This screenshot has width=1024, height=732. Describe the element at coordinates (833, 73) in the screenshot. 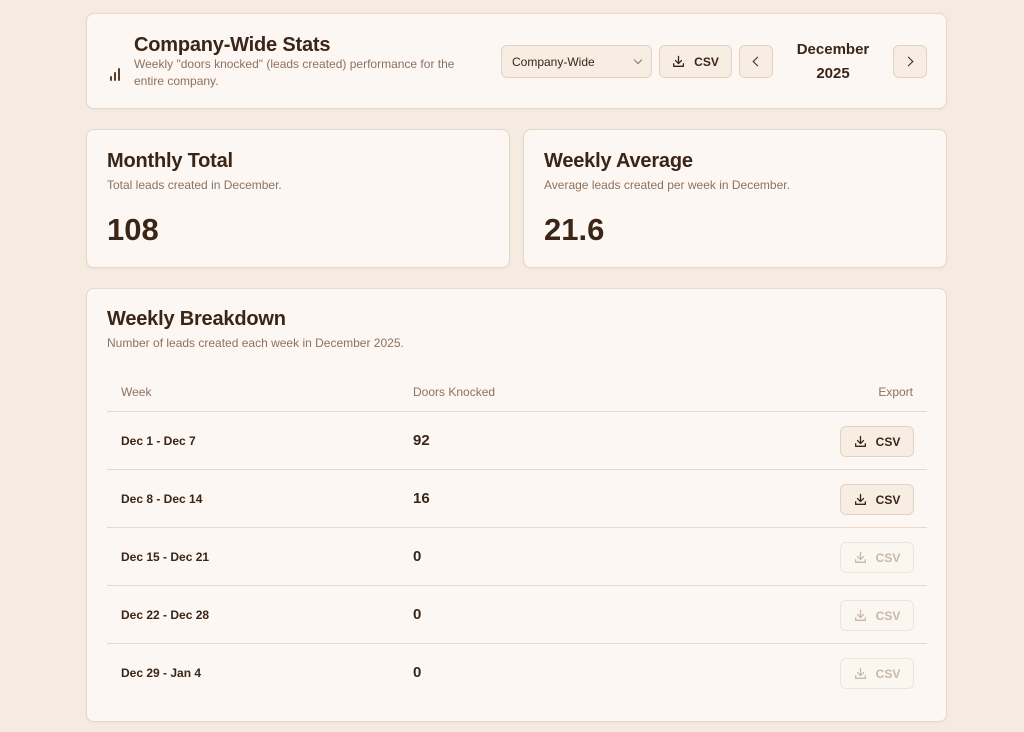

I see `current-month-year: 2025` at that location.